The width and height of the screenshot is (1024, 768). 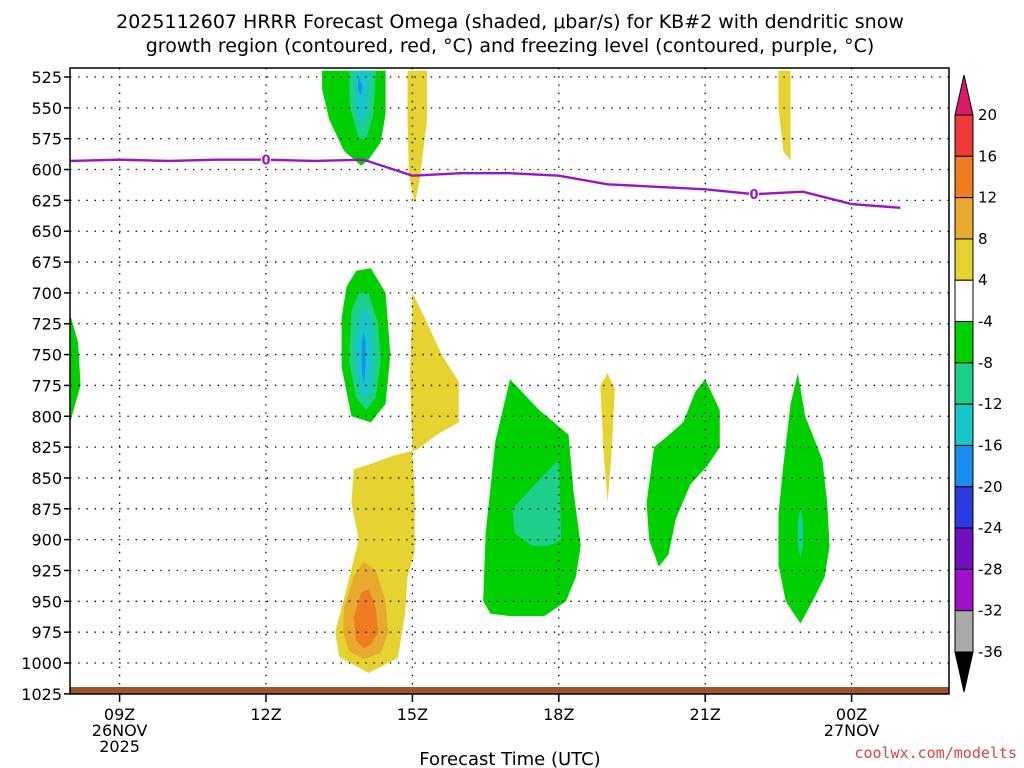 What do you see at coordinates (46, 139) in the screenshot?
I see `y-tick-label-575: 575` at bounding box center [46, 139].